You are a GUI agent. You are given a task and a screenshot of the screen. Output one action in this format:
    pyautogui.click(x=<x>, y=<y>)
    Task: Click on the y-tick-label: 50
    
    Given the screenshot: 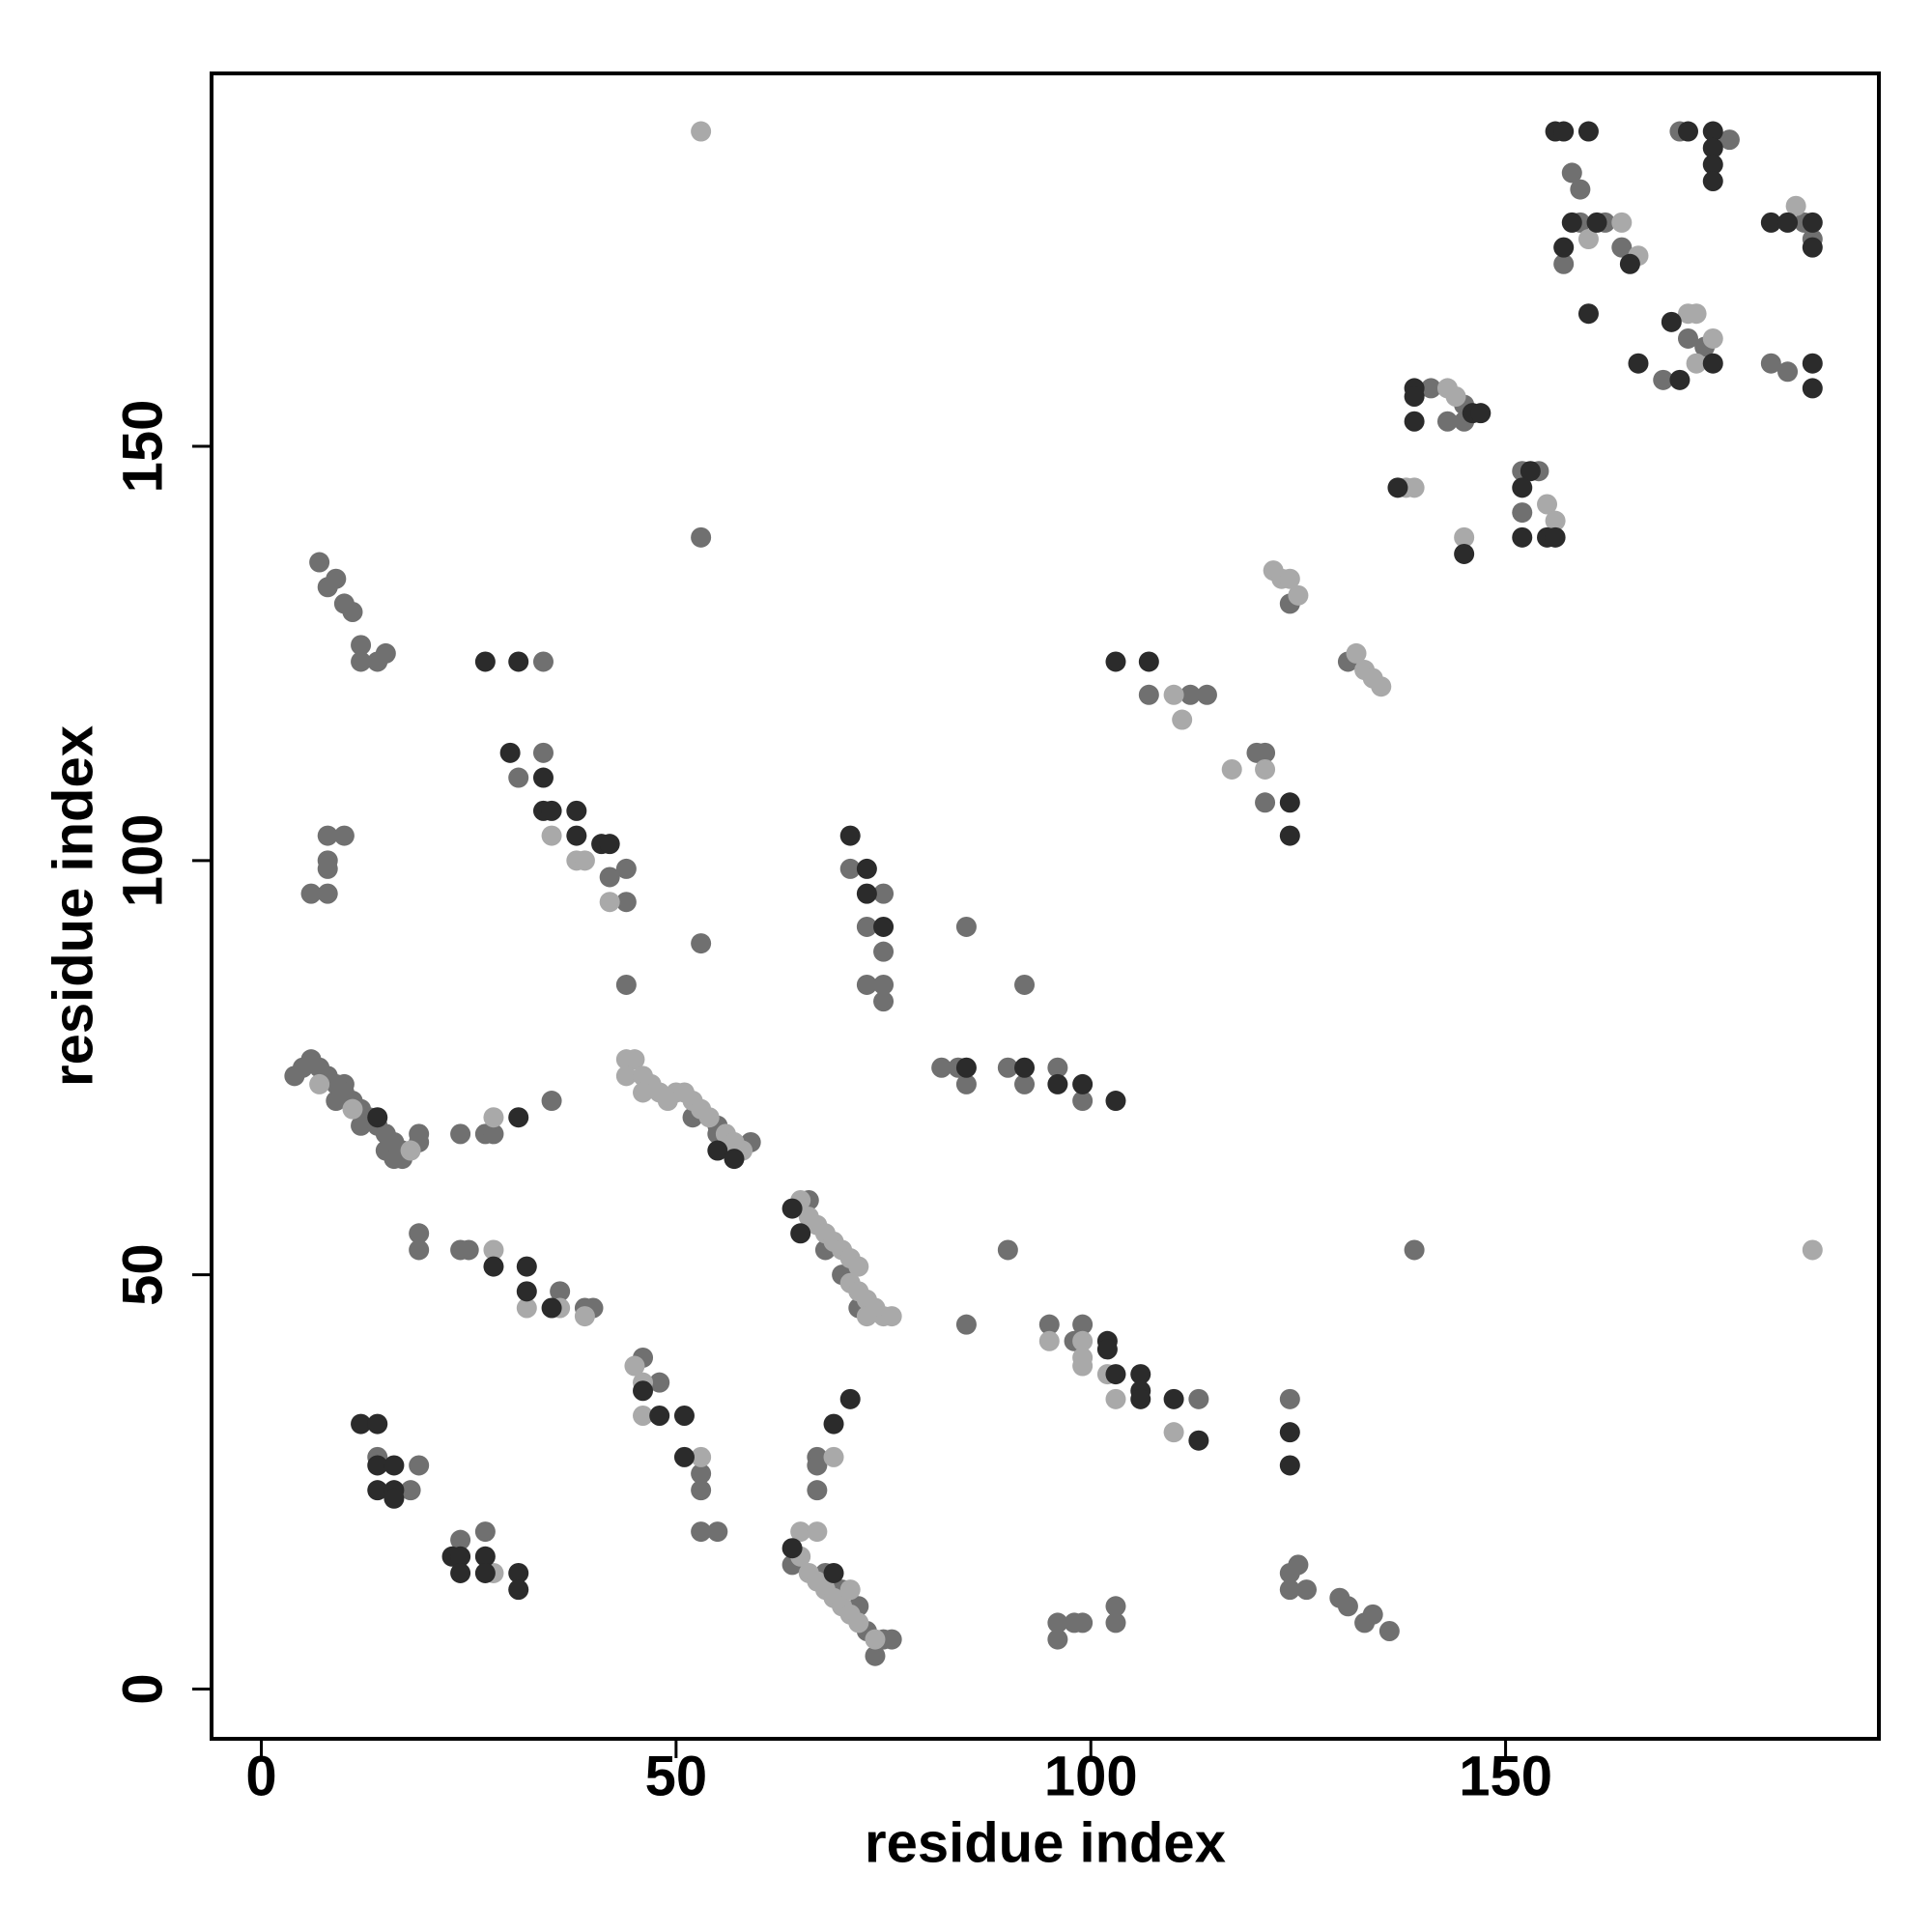 What is the action you would take?
    pyautogui.click(x=142, y=1274)
    